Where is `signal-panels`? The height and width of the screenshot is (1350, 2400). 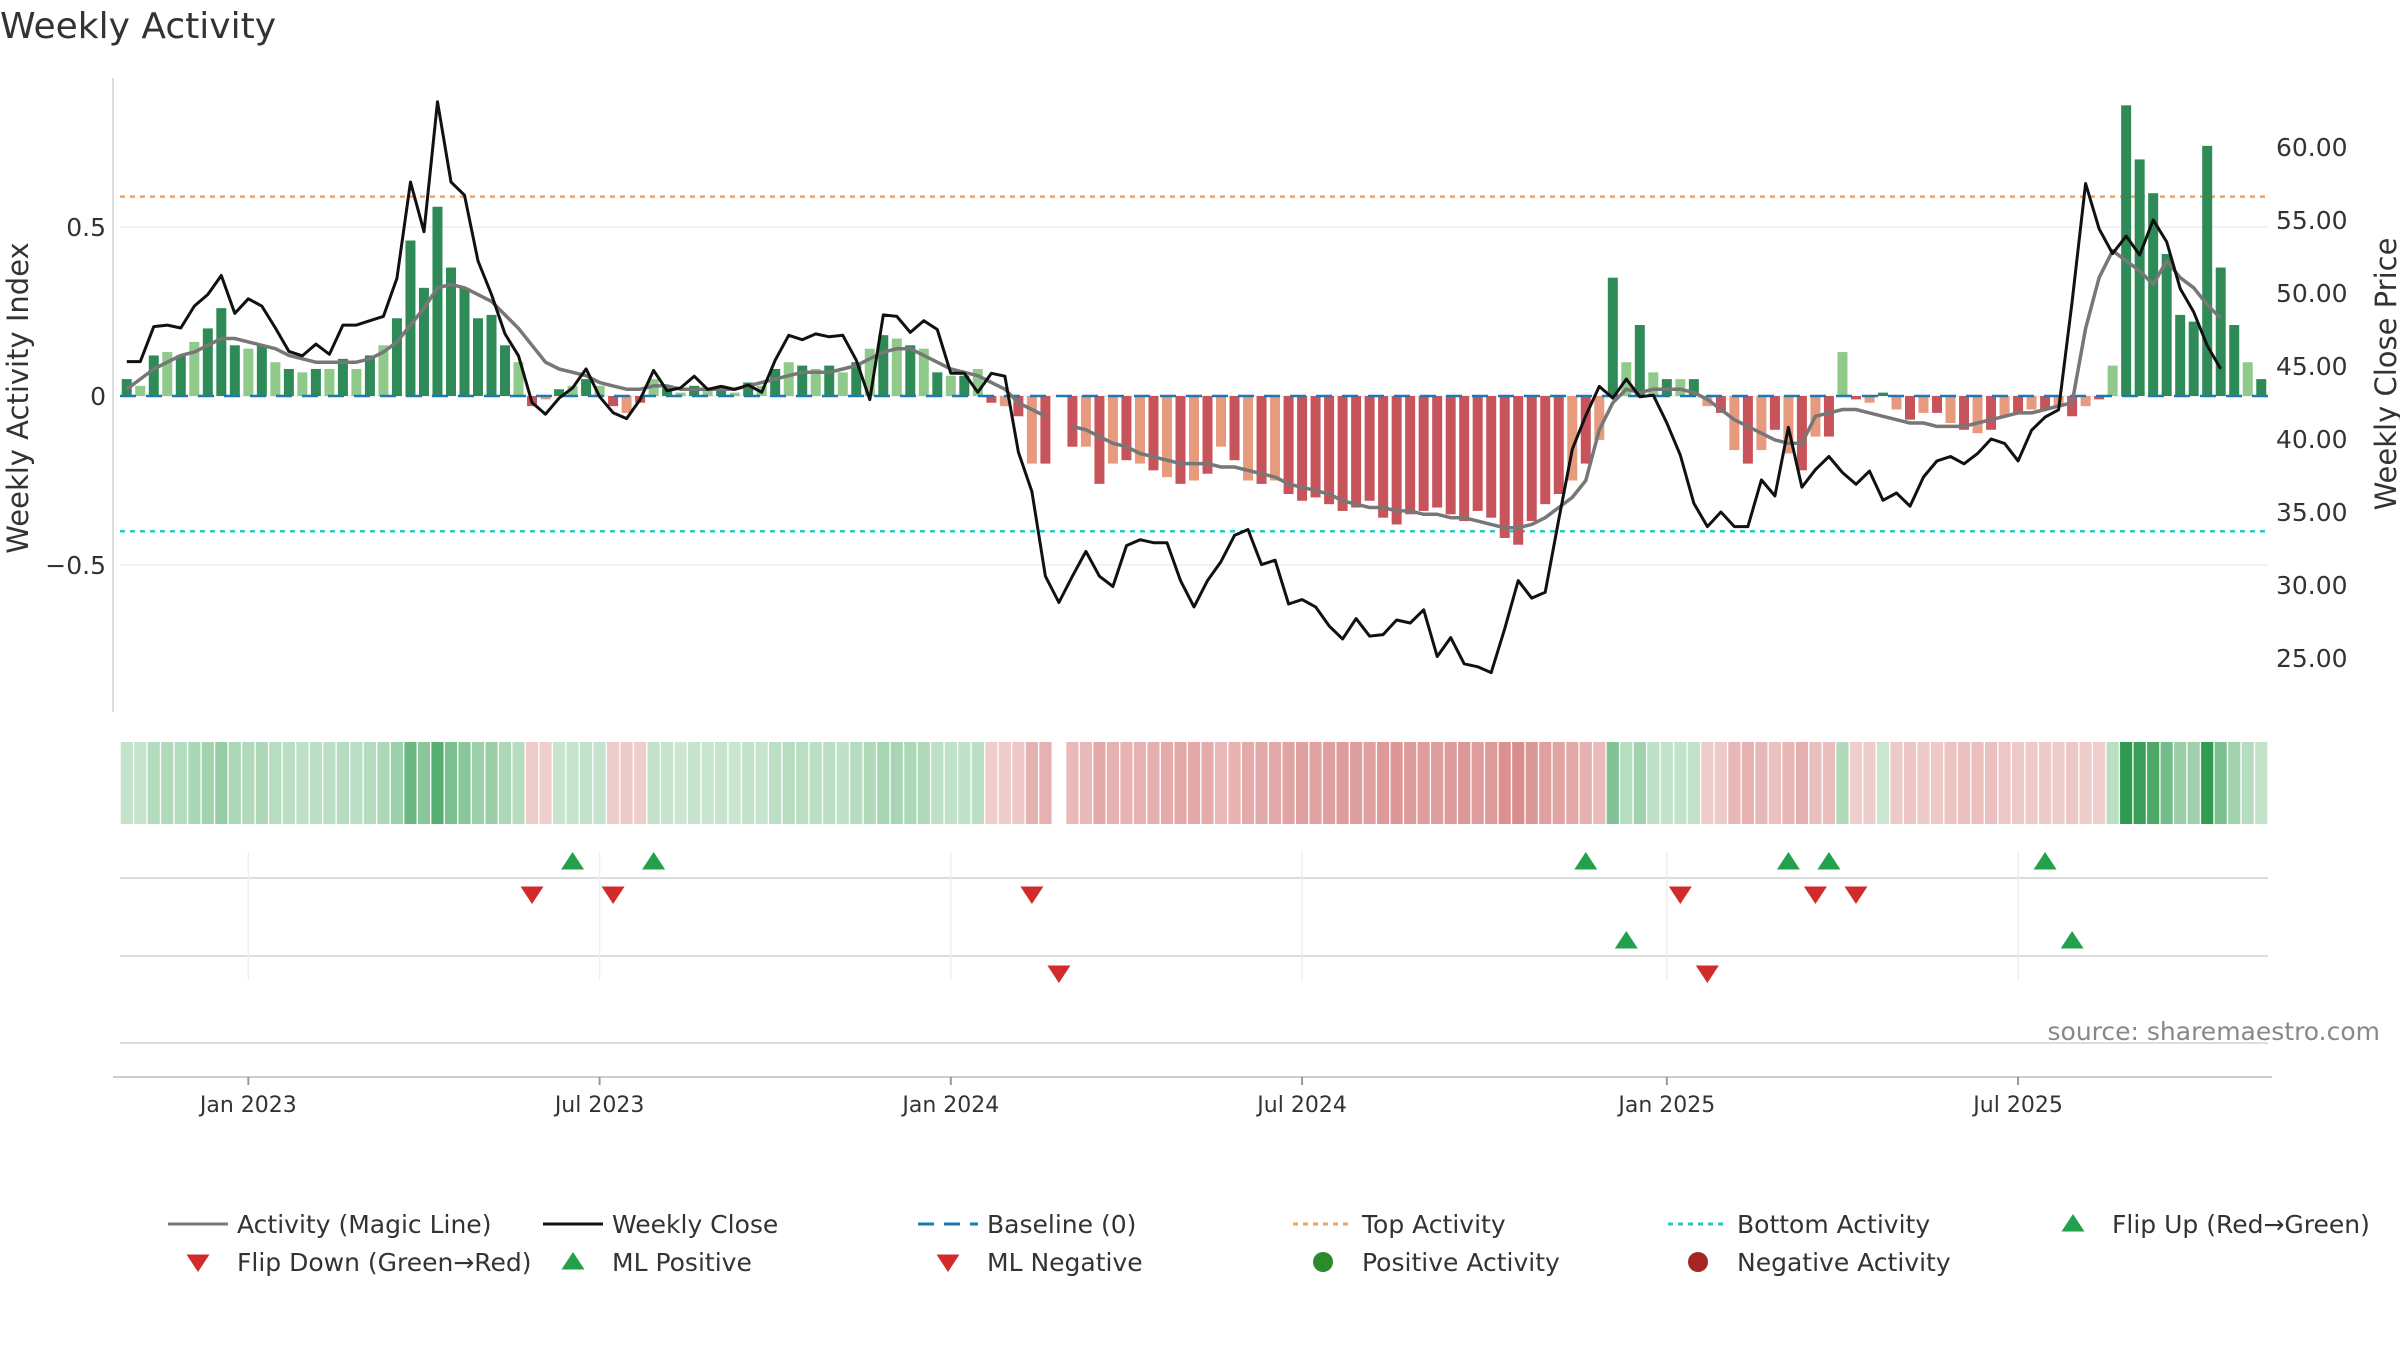 signal-panels is located at coordinates (1194, 948).